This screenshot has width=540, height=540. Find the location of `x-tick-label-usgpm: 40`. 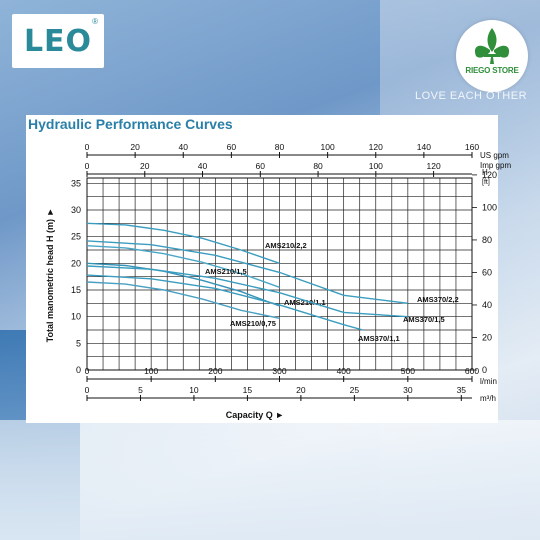

x-tick-label-usgpm: 40 is located at coordinates (184, 147).